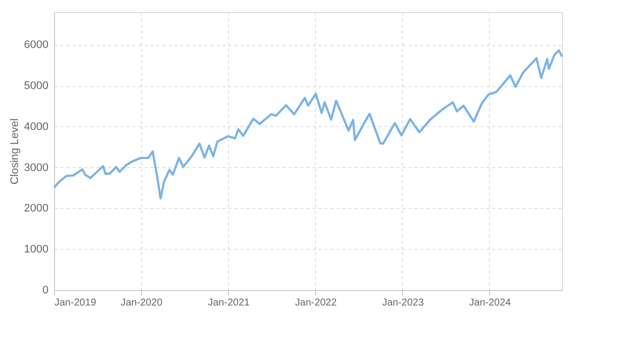 This screenshot has height=350, width=623. Describe the element at coordinates (36, 168) in the screenshot. I see `y-tick-label: 3000` at that location.